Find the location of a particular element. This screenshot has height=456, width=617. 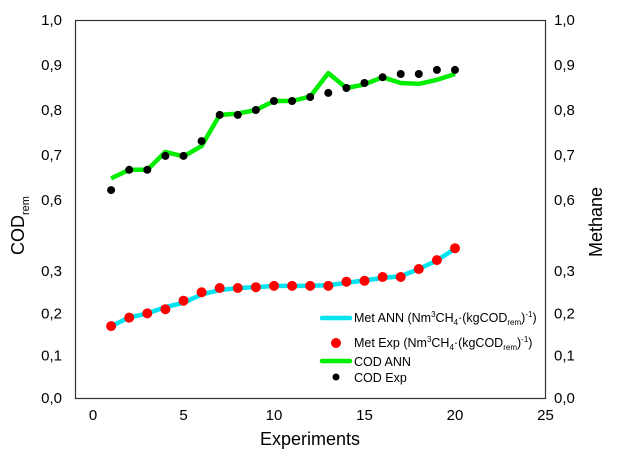

x-tick-label: 0 is located at coordinates (93, 415).